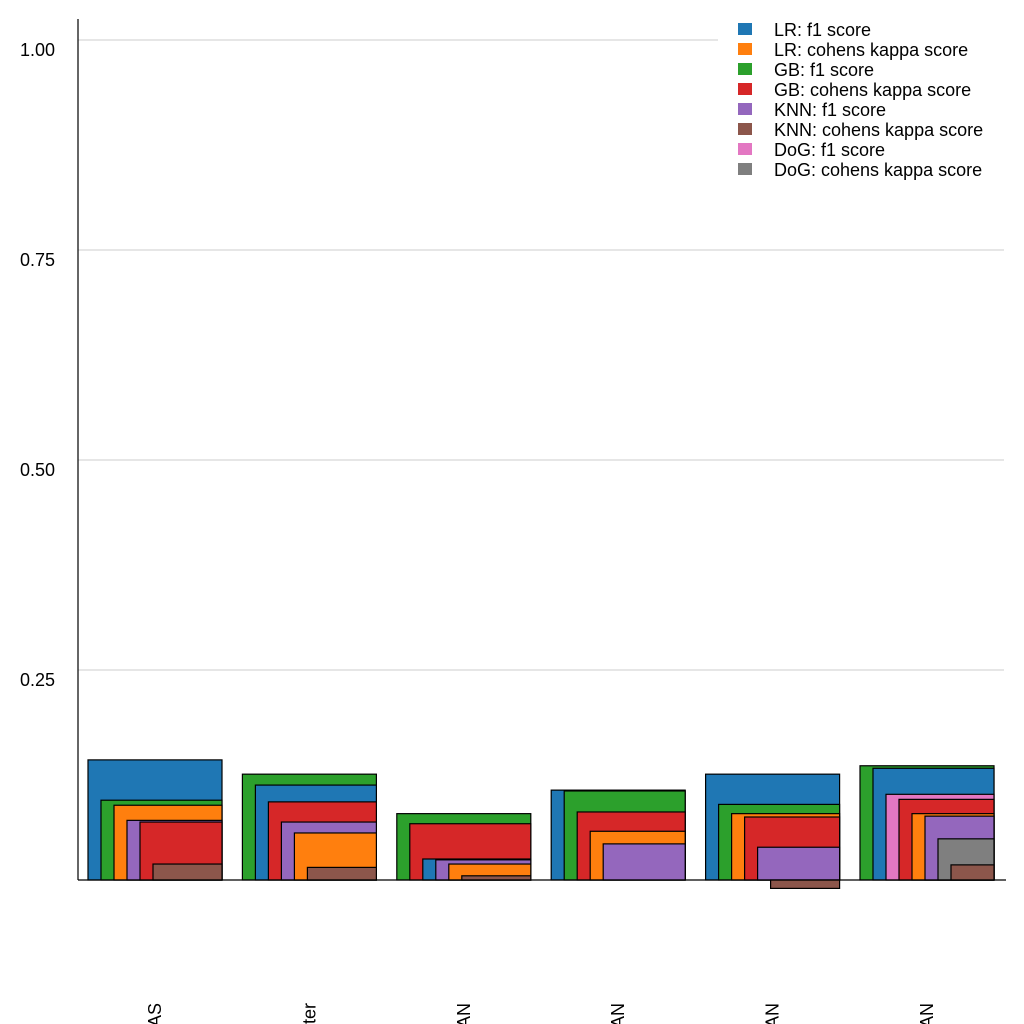 This screenshot has width=1024, height=1024. I want to click on legend-label: GB: f1 score, so click(824, 70).